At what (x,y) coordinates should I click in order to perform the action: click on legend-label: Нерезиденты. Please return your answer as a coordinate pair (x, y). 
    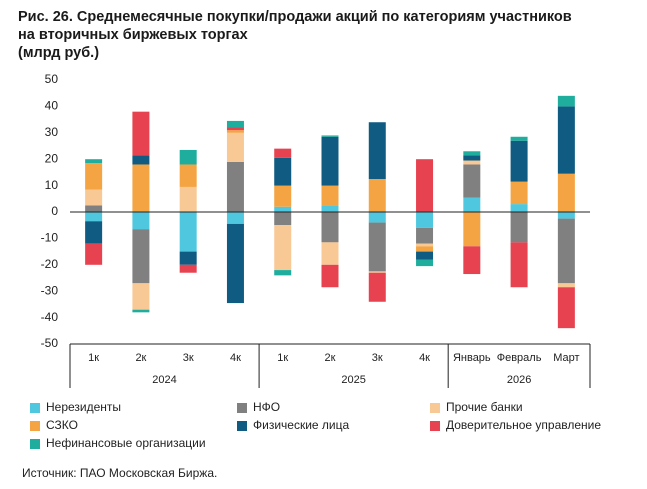
    Looking at the image, I should click on (83, 407).